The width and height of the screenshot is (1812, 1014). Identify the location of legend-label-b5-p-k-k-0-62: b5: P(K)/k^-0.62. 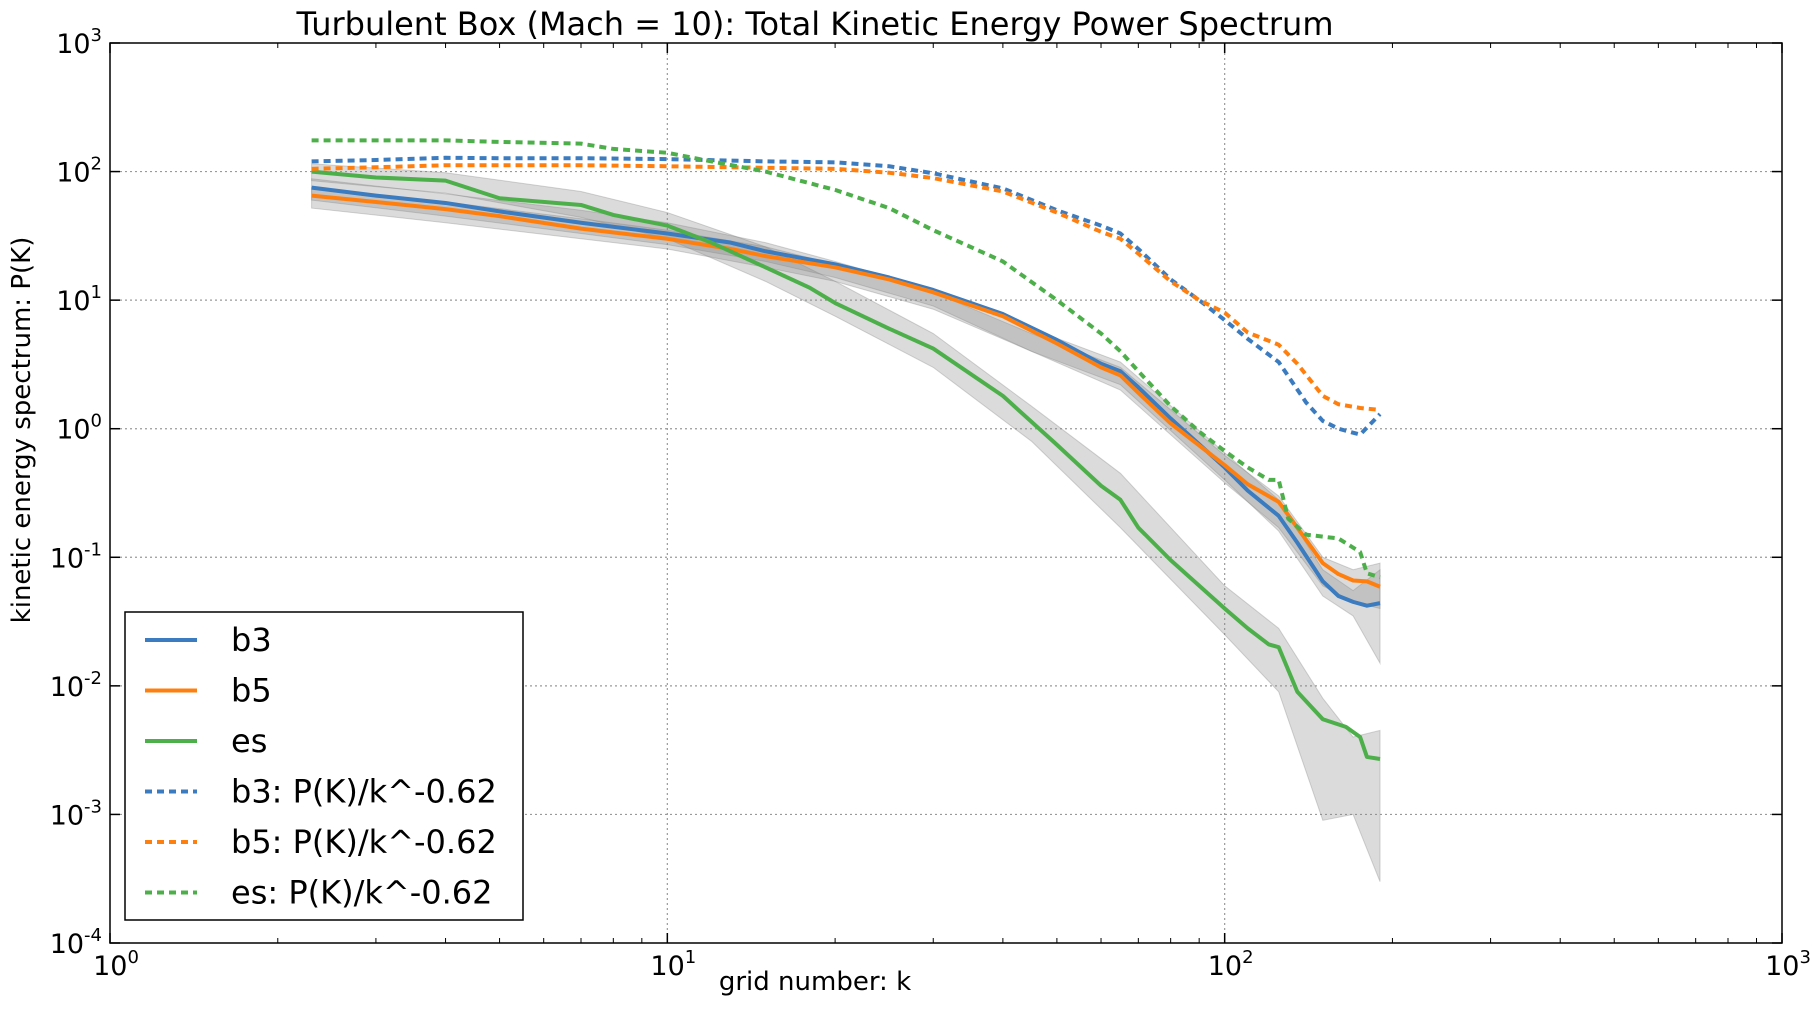
(364, 842).